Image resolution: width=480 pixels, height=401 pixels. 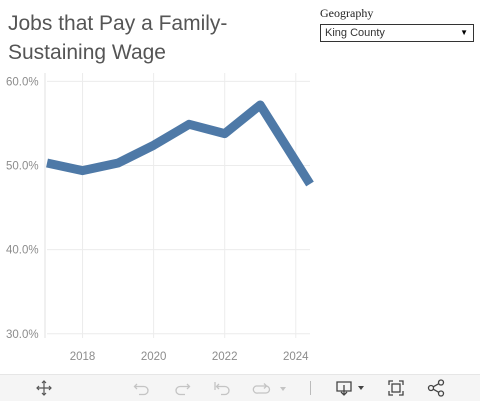 I want to click on move-icon, so click(x=44, y=388).